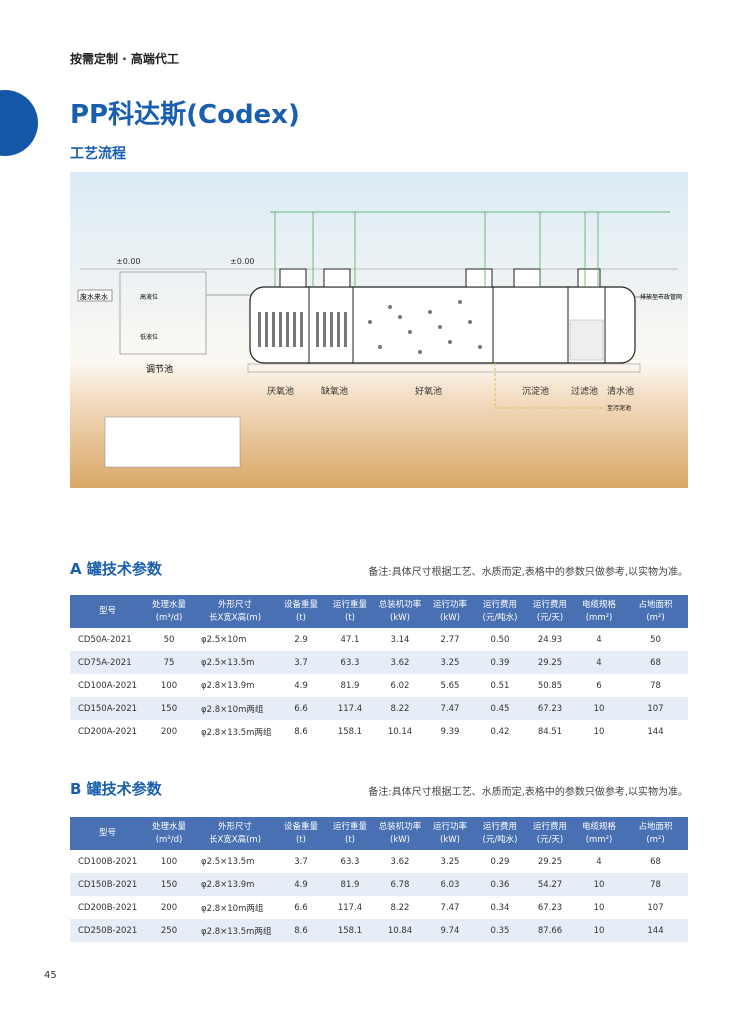 The width and height of the screenshot is (750, 1024). Describe the element at coordinates (350, 611) in the screenshot. I see `column-header: 运行重量 (t)` at that location.